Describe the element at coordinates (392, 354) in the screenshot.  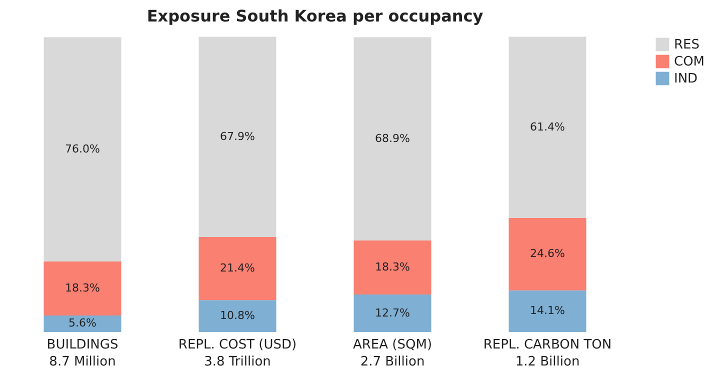
I see `x-tick-label: AREA (SQM) 2.7 Billion` at that location.